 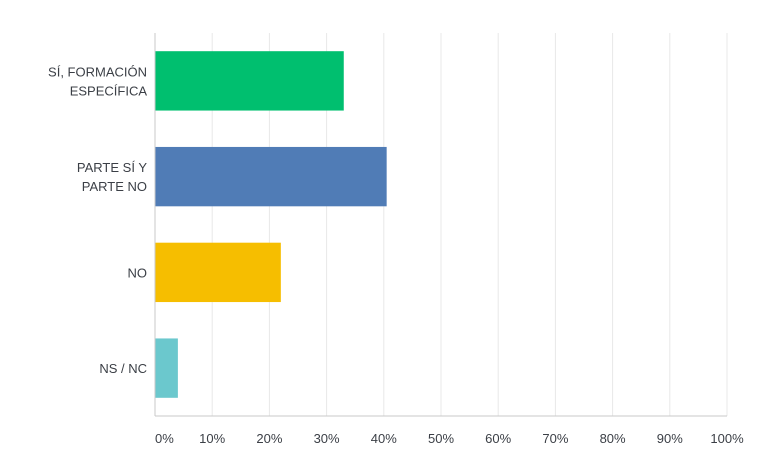 What do you see at coordinates (613, 438) in the screenshot?
I see `x-tick-label: 80%` at bounding box center [613, 438].